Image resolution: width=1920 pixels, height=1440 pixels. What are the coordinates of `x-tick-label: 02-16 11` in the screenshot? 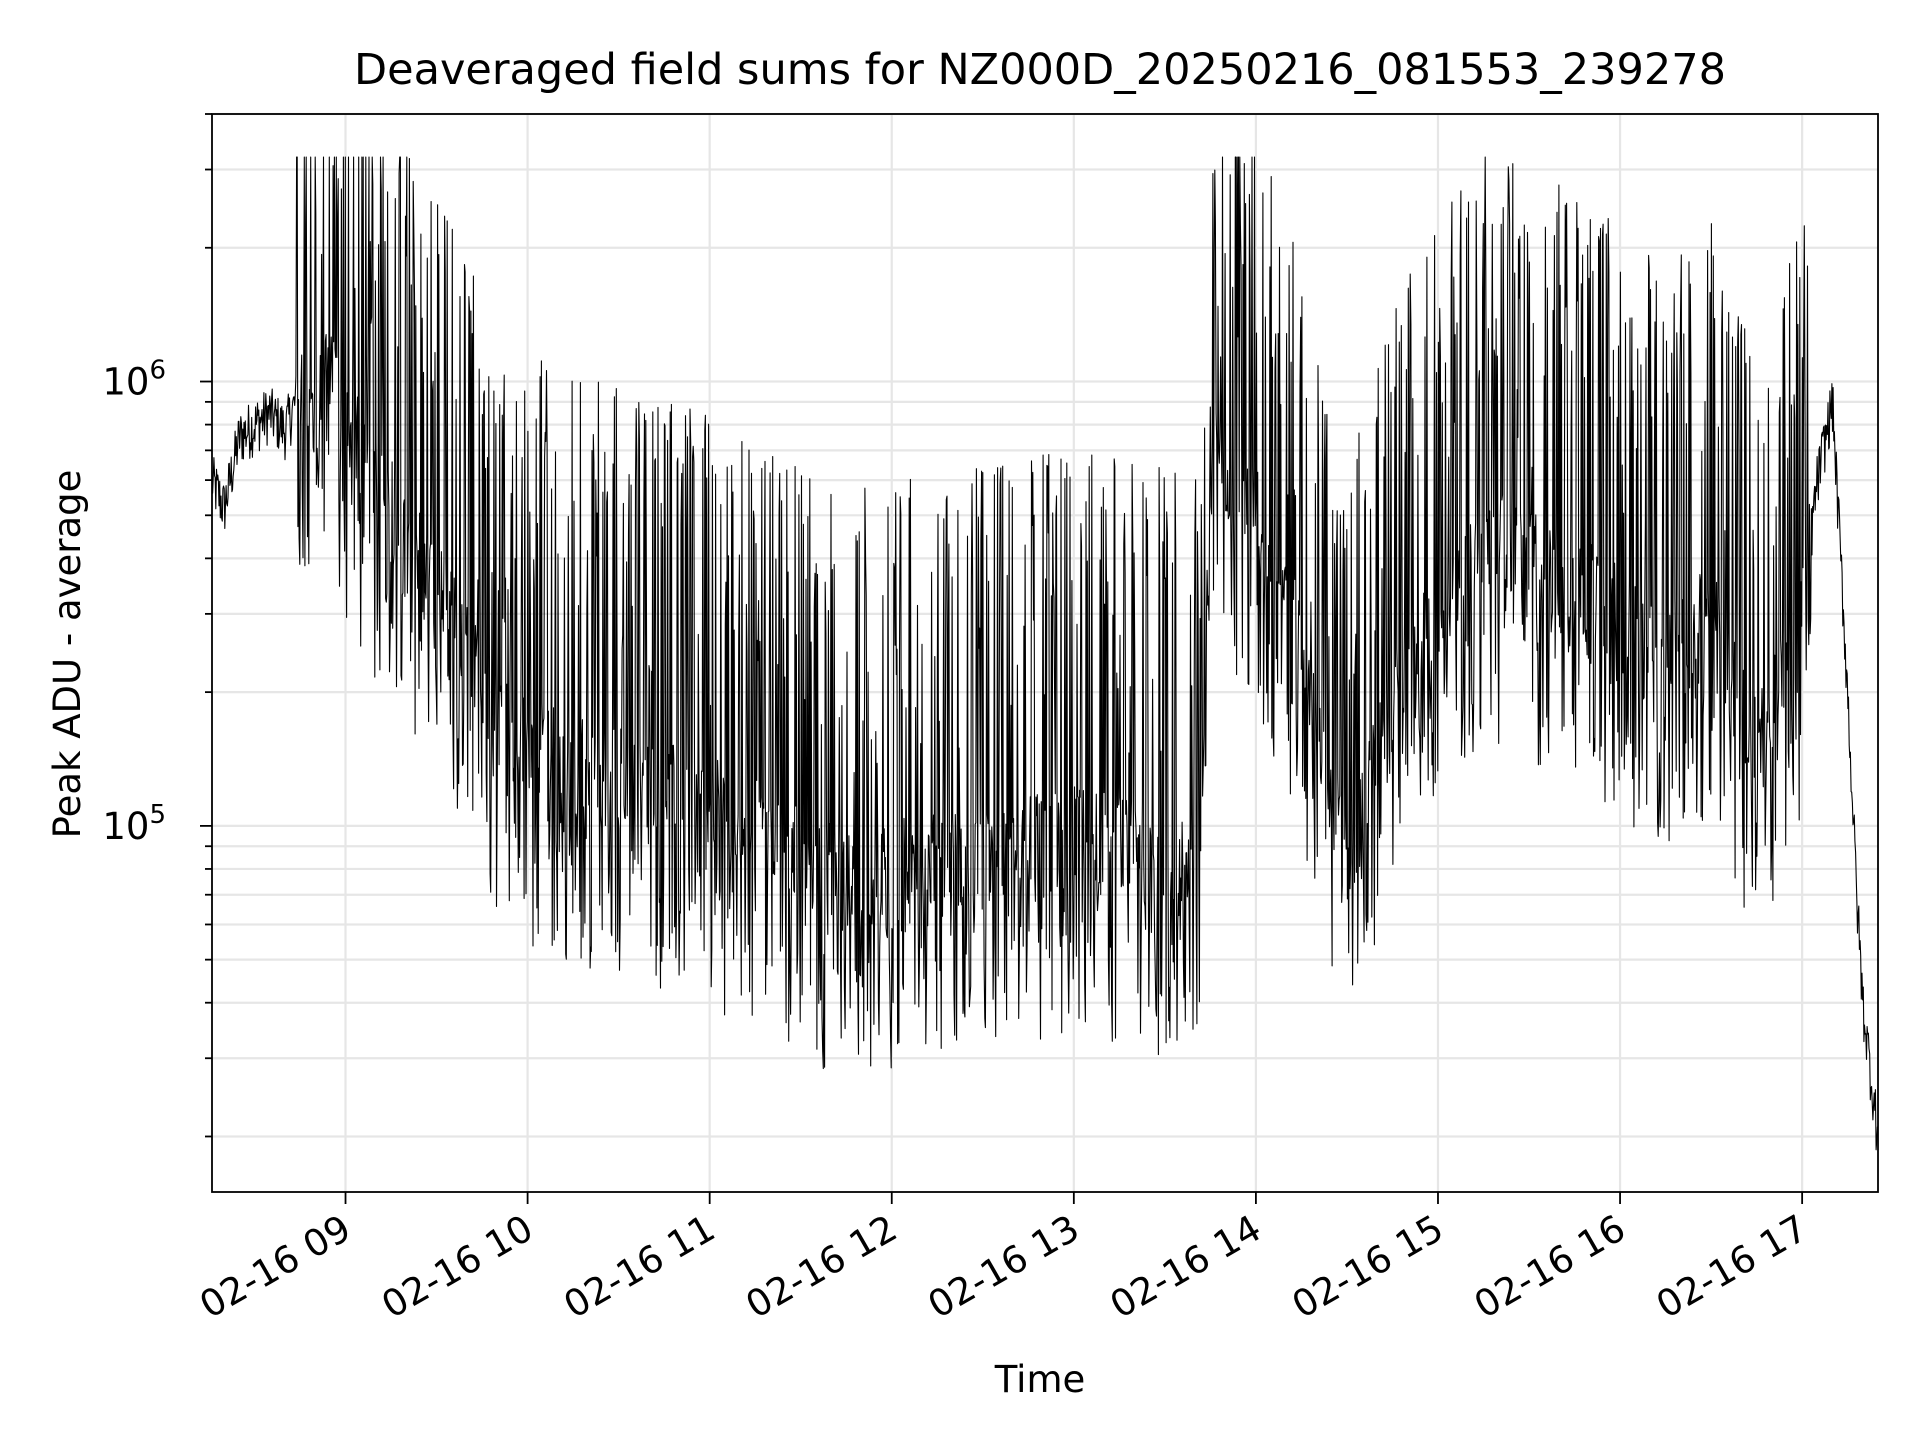 It's located at (640, 1267).